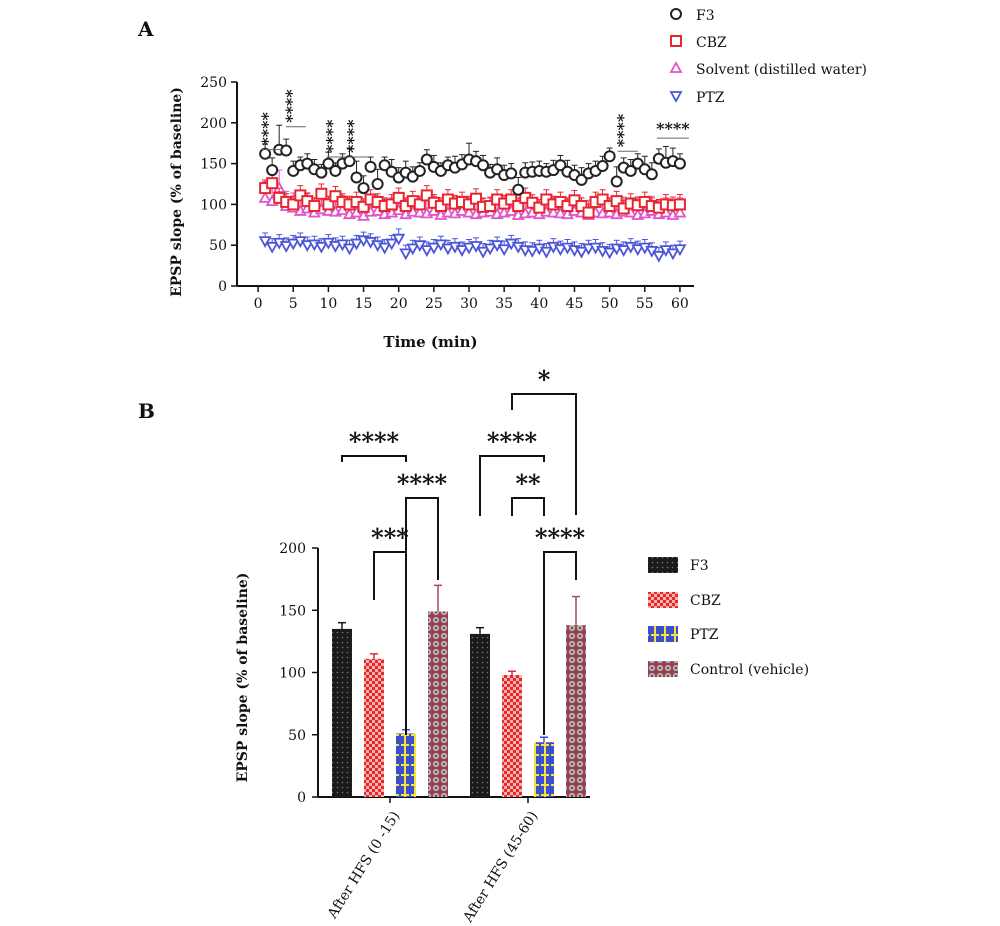 The image size is (1000, 926). I want to click on x-tick-label: 0, so click(258, 304).